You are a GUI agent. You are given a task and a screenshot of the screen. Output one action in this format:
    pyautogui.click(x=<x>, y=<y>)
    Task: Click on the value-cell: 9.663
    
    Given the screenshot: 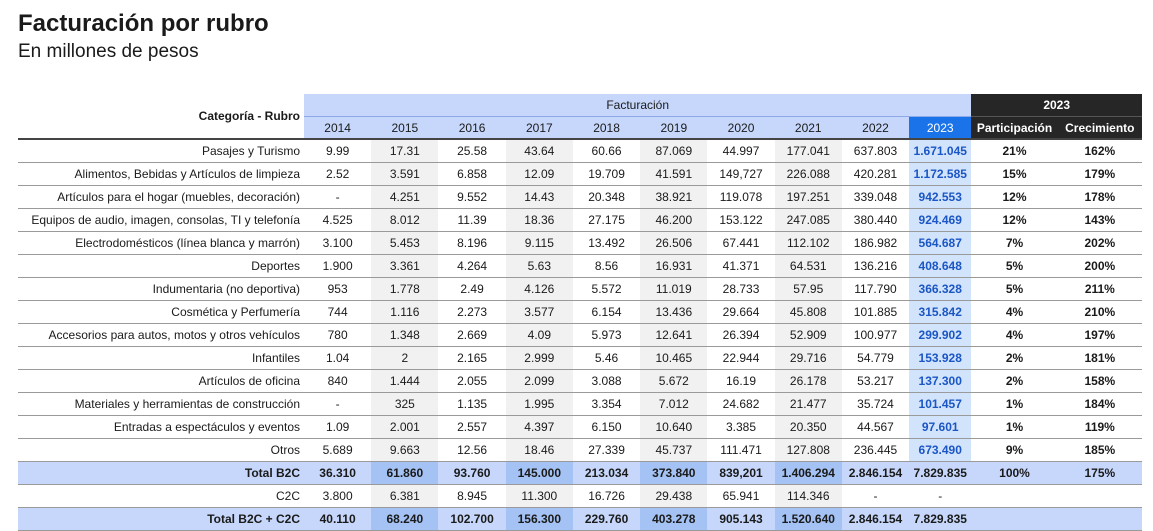 What is the action you would take?
    pyautogui.click(x=405, y=450)
    